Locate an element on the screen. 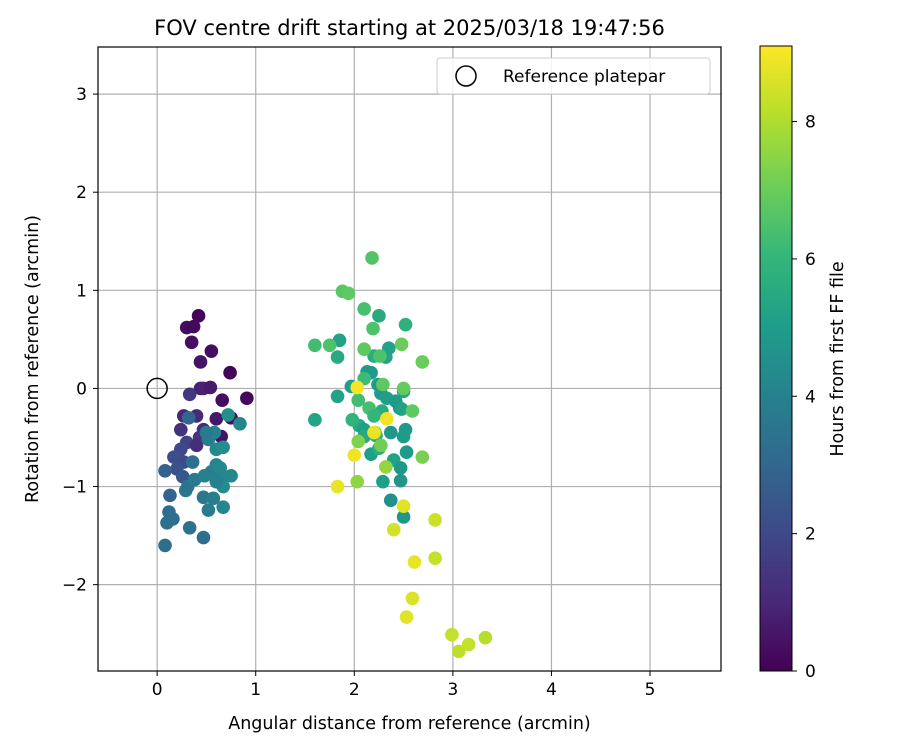 This screenshot has height=750, width=900. y-tick-label: 2 is located at coordinates (81, 193).